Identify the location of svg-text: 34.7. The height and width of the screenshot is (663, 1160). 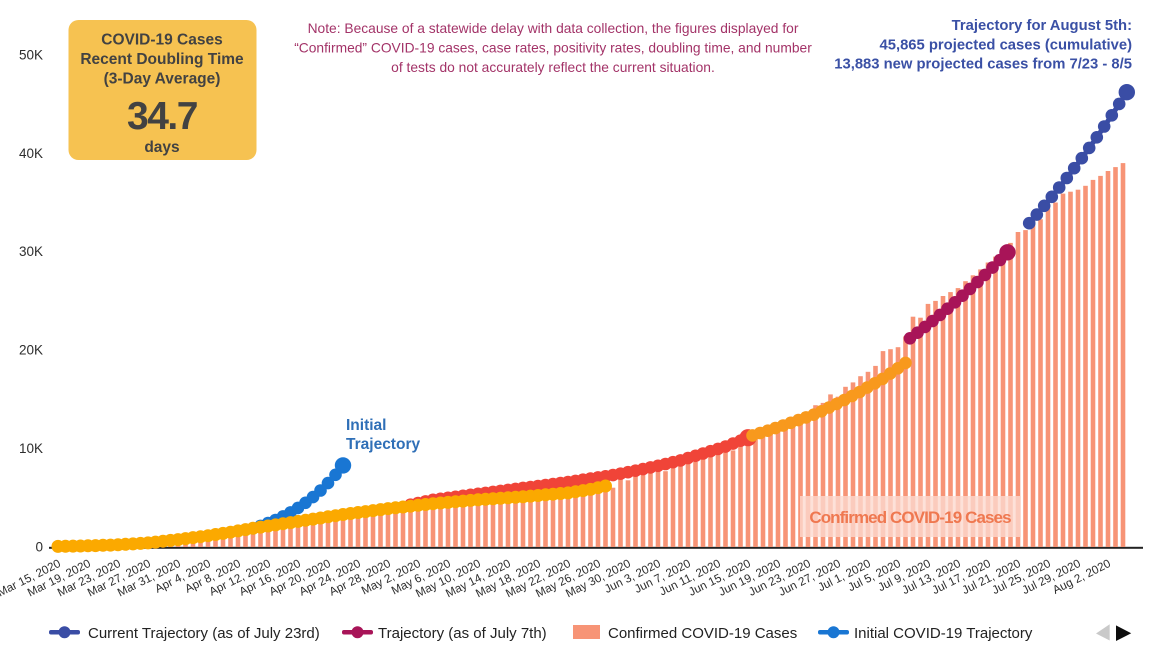
(162, 116).